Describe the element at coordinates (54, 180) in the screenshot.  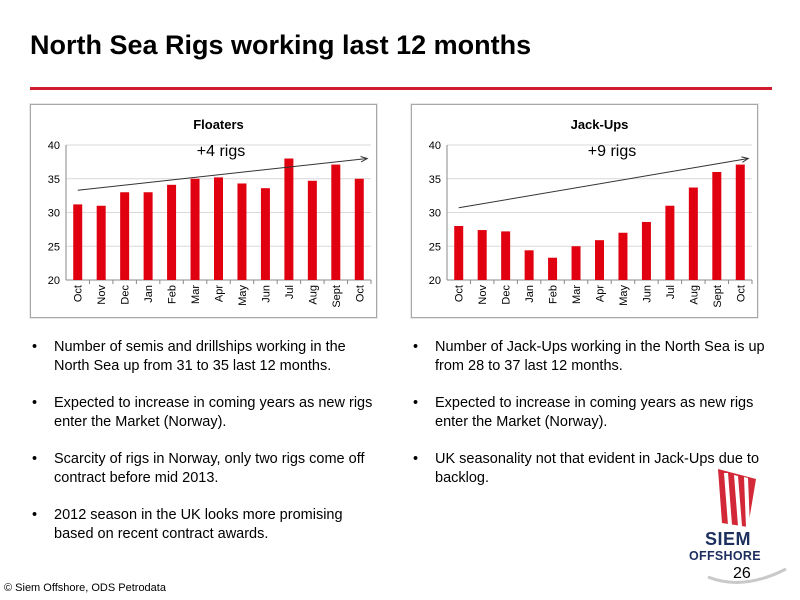
I see `floaters-y-tick-label: 35` at that location.